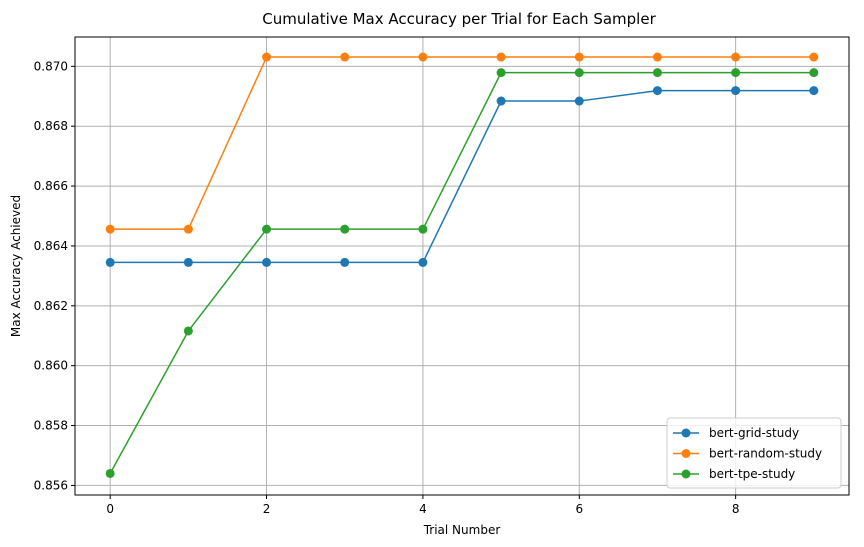 This screenshot has width=864, height=547. I want to click on x-tick-label: 8, so click(736, 509).